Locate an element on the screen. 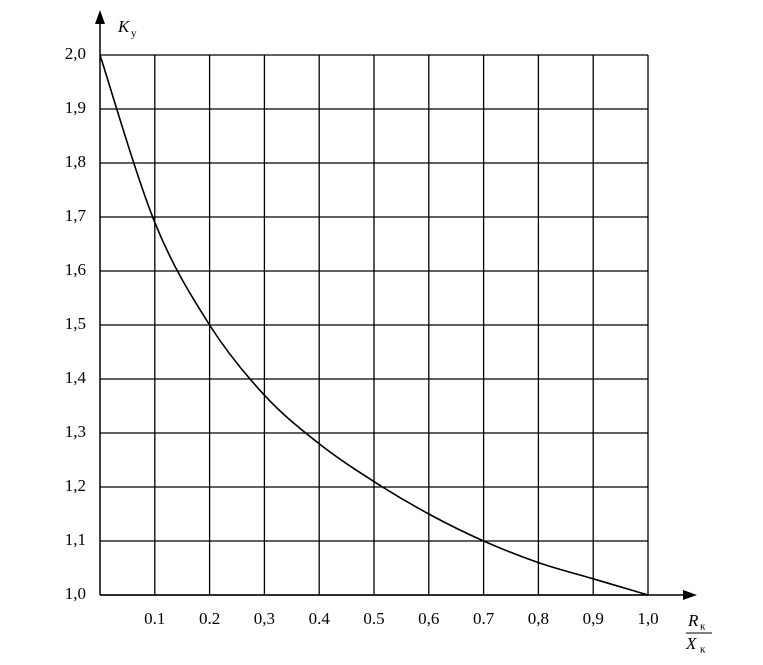 This screenshot has width=763, height=665. y-tick-label: 1,3 is located at coordinates (75, 431).